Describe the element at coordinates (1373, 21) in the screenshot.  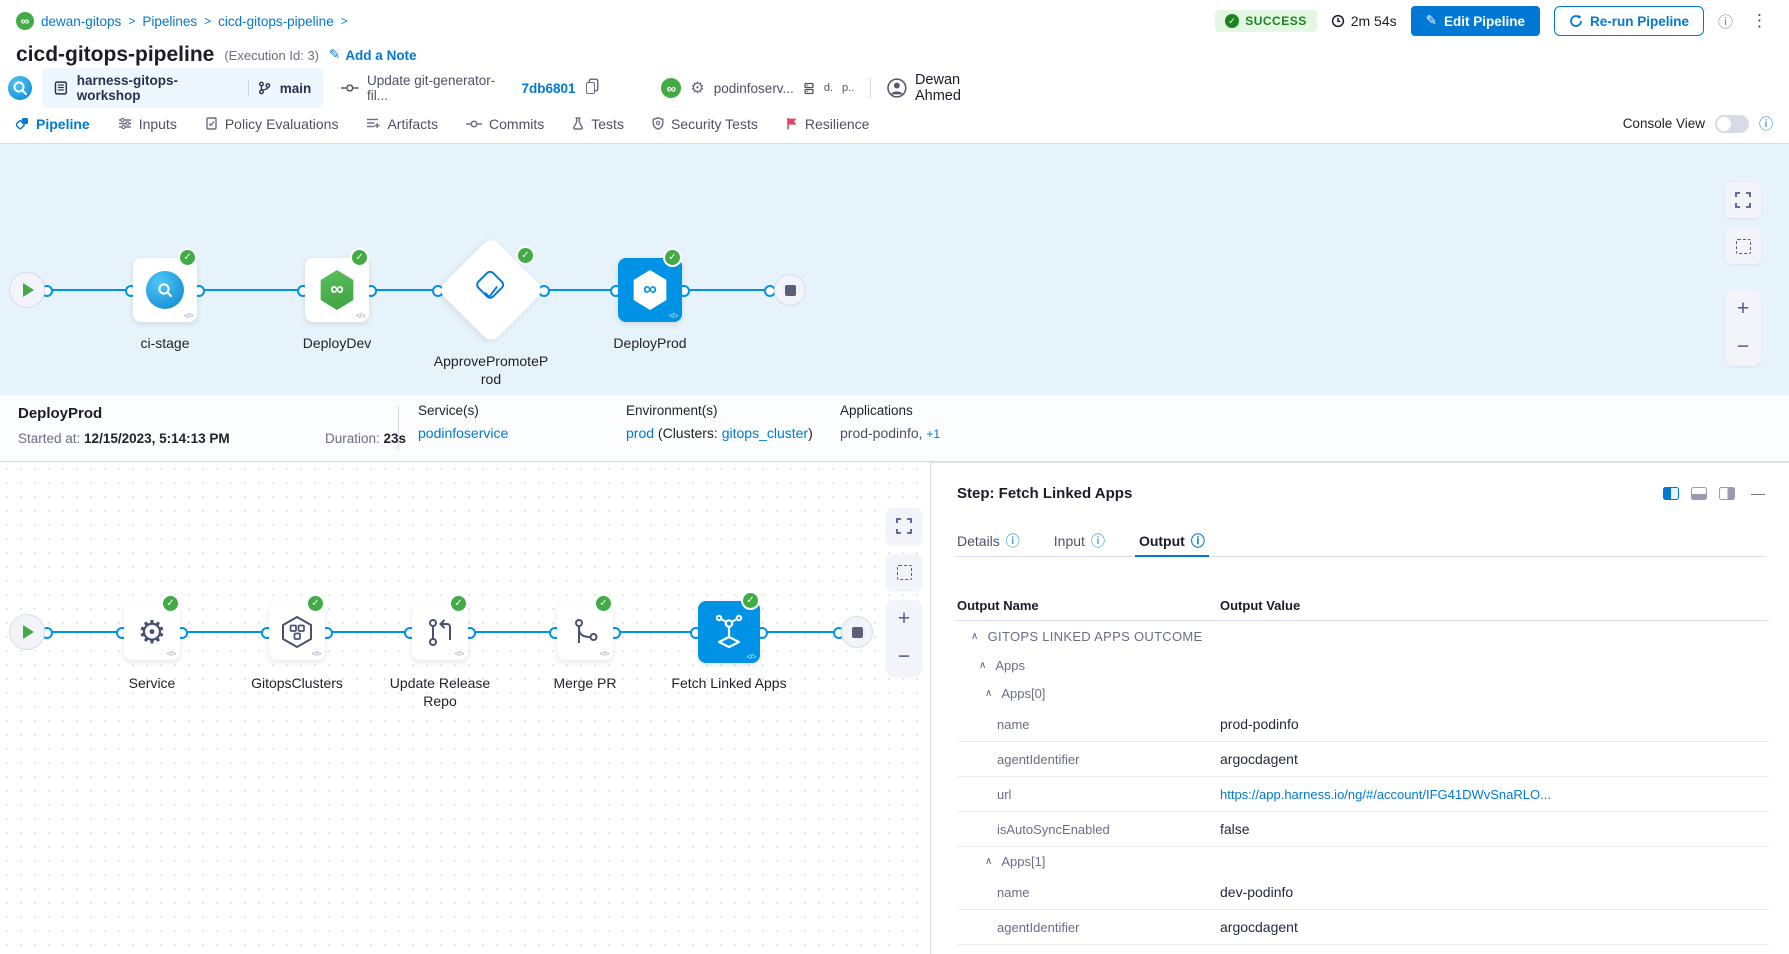
I see `duration-value: 2m 54s` at that location.